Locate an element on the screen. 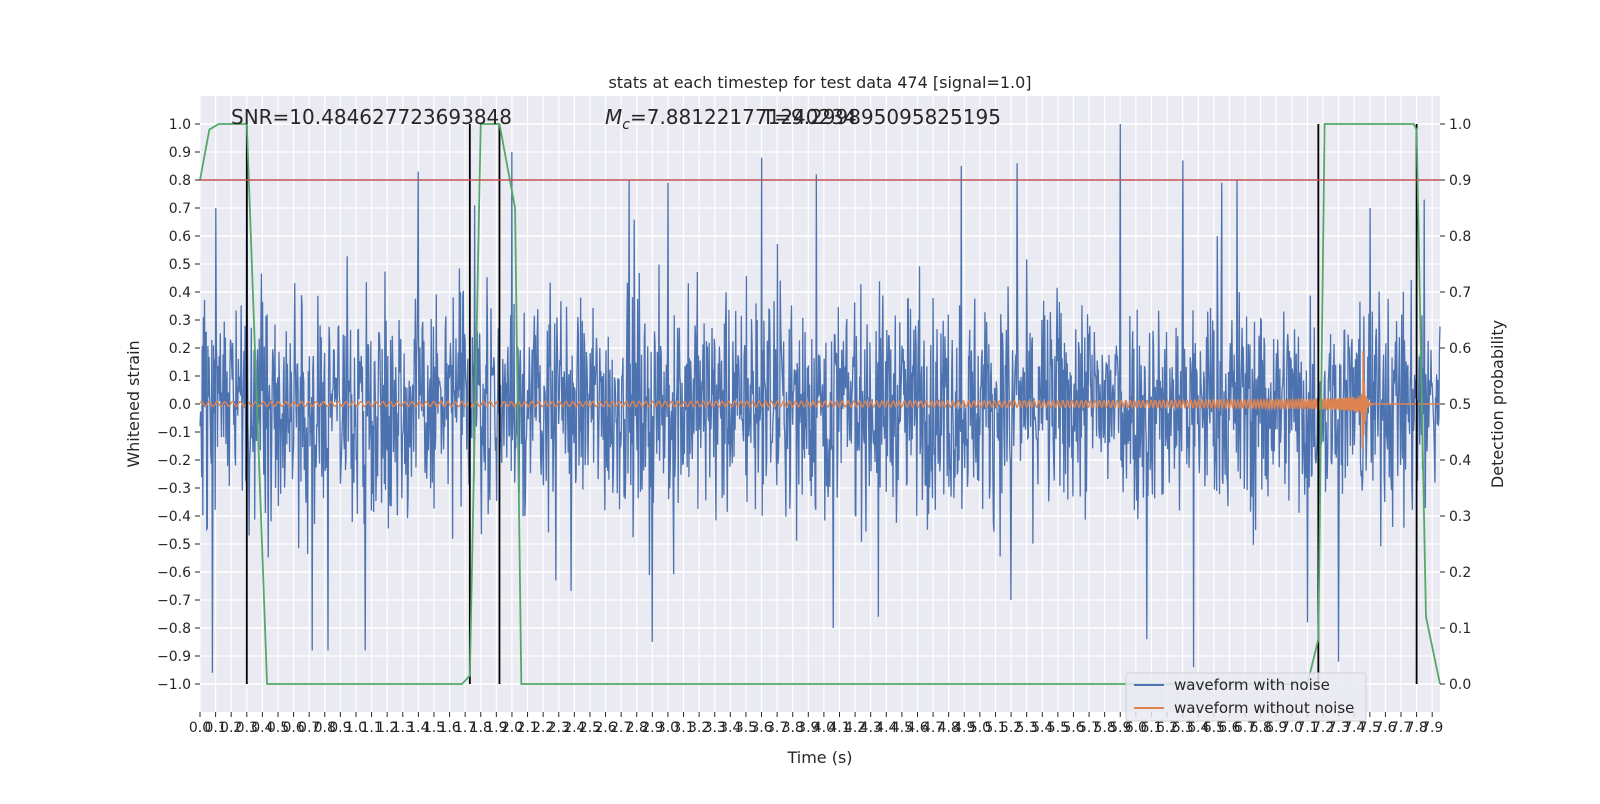 The image size is (1600, 804). x-axis-label: Time (s) is located at coordinates (819, 757).